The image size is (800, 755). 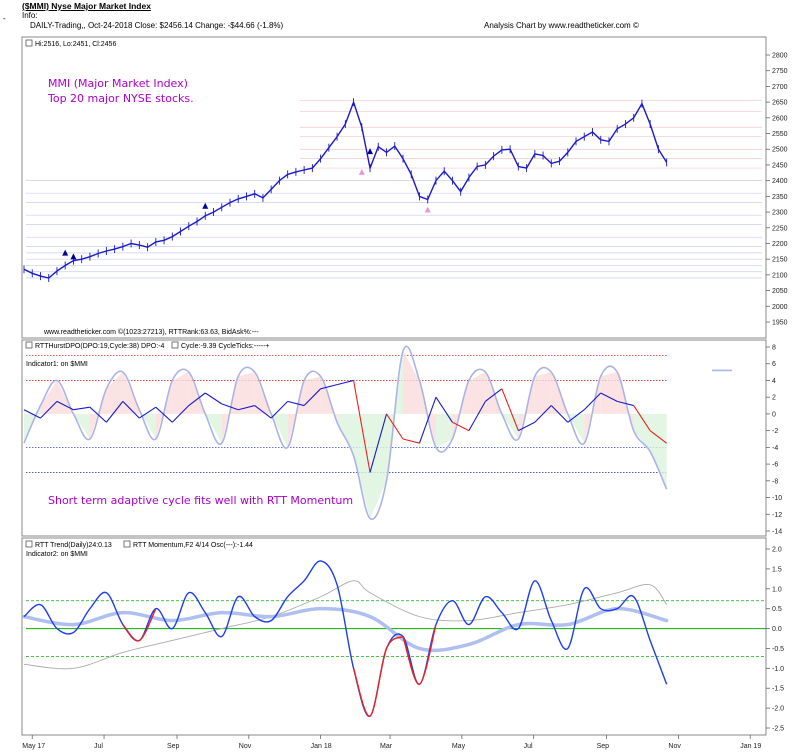 I want to click on price-ytick-label: 2250, so click(x=780, y=228).